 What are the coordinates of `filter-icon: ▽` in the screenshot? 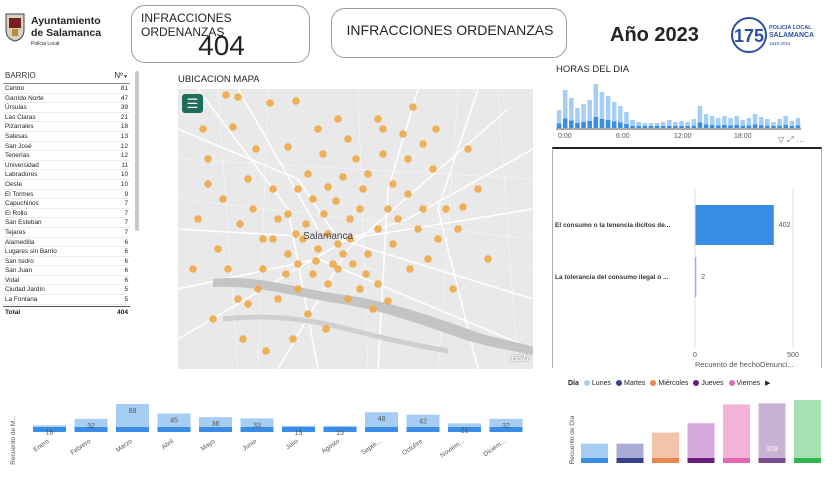 It's located at (783, 139).